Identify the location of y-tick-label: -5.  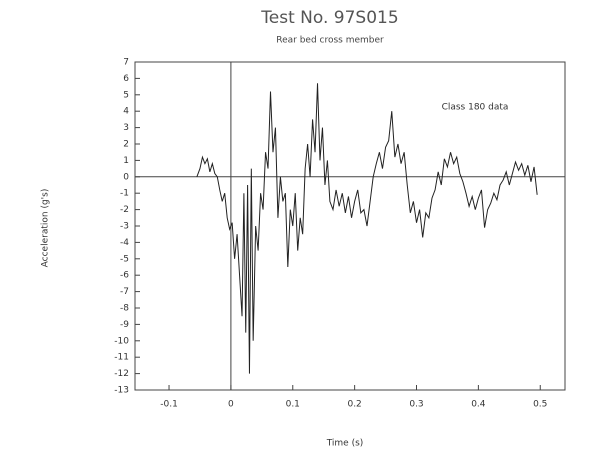
(124, 259).